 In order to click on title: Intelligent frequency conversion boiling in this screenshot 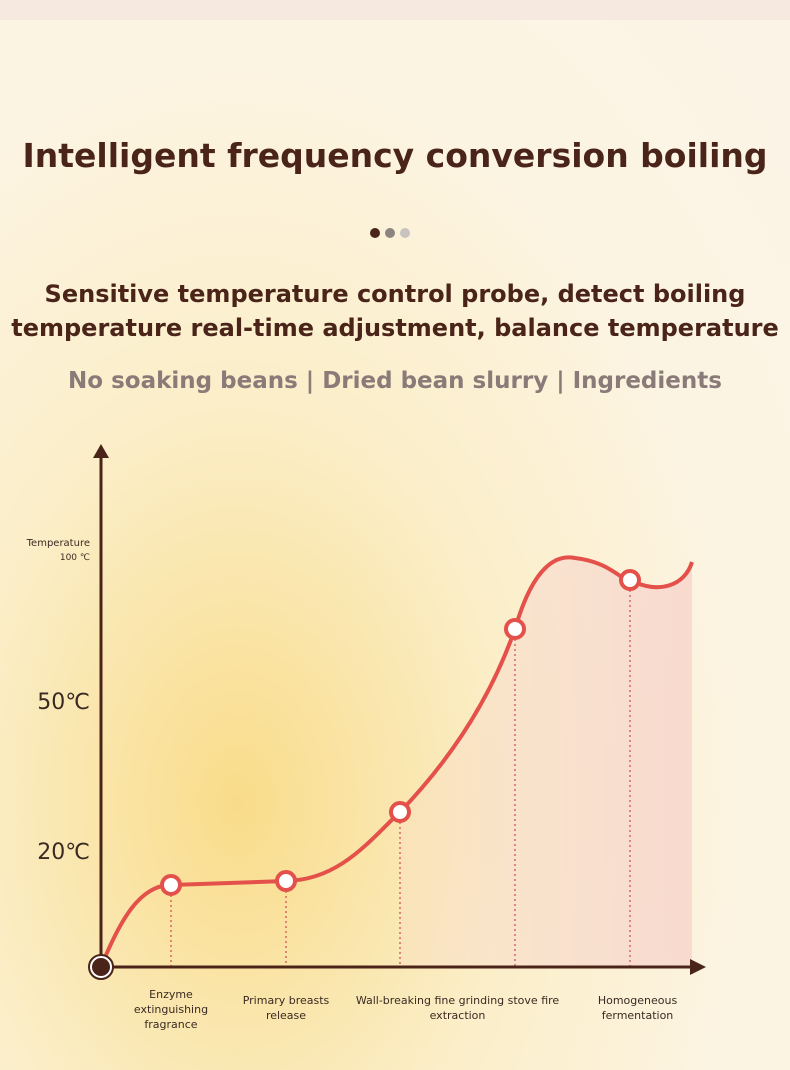, I will do `click(395, 155)`.